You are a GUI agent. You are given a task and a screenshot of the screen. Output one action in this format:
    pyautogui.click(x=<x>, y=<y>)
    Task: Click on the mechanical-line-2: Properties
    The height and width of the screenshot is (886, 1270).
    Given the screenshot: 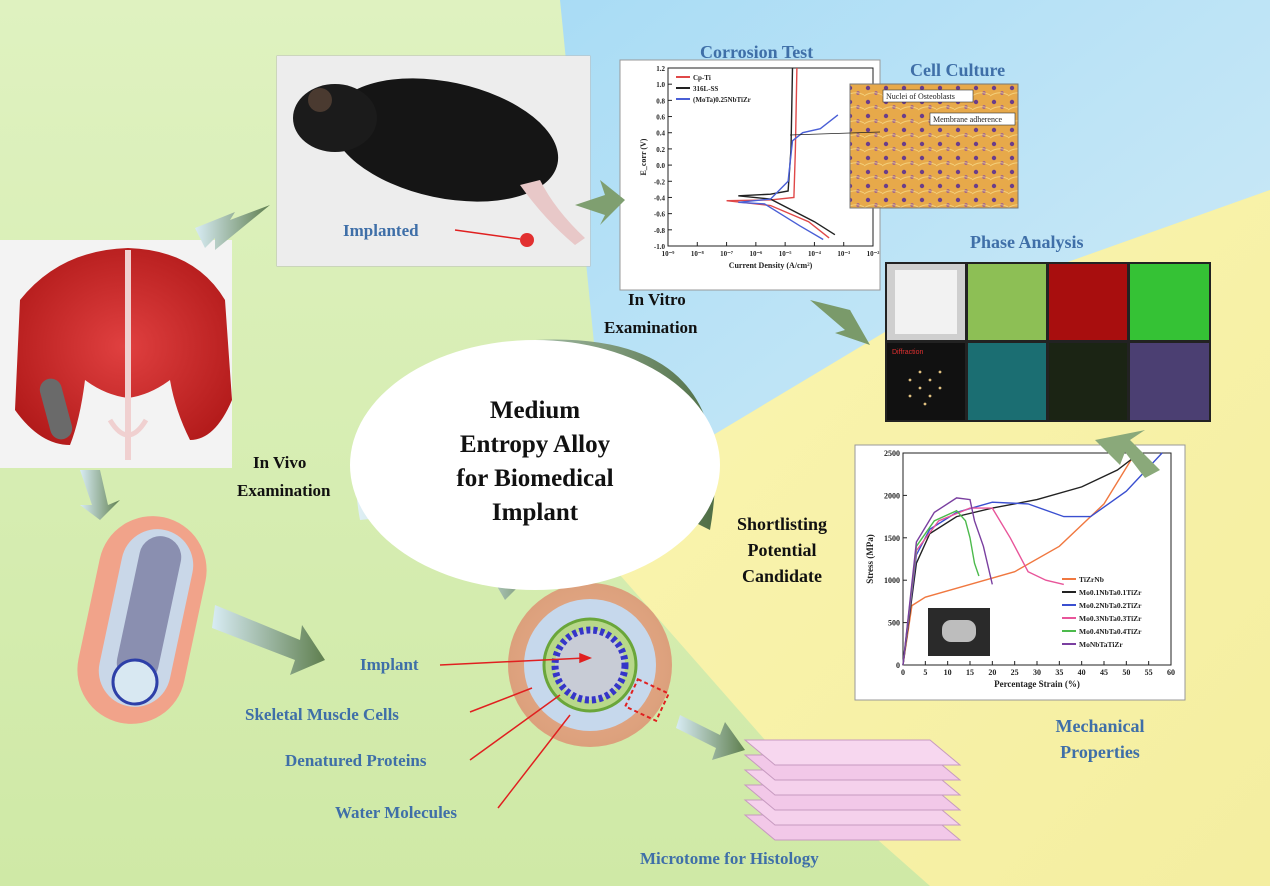 What is the action you would take?
    pyautogui.click(x=1100, y=752)
    